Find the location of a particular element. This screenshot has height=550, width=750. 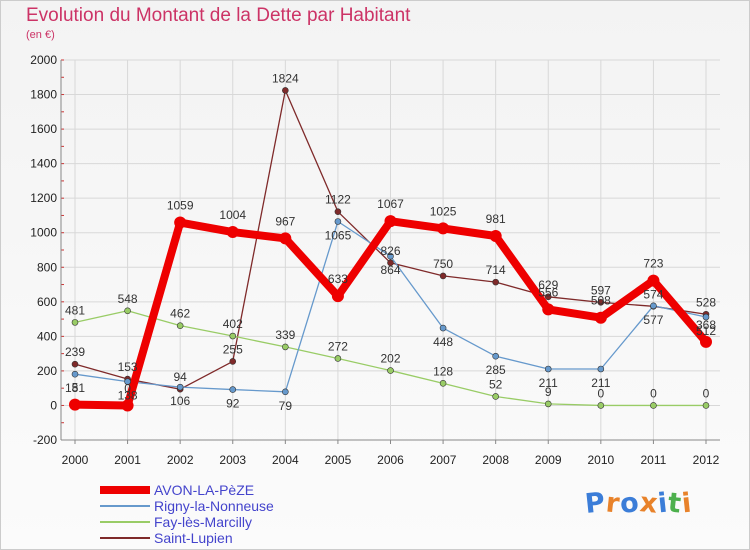

y-tick-label: 200 is located at coordinates (47, 371).